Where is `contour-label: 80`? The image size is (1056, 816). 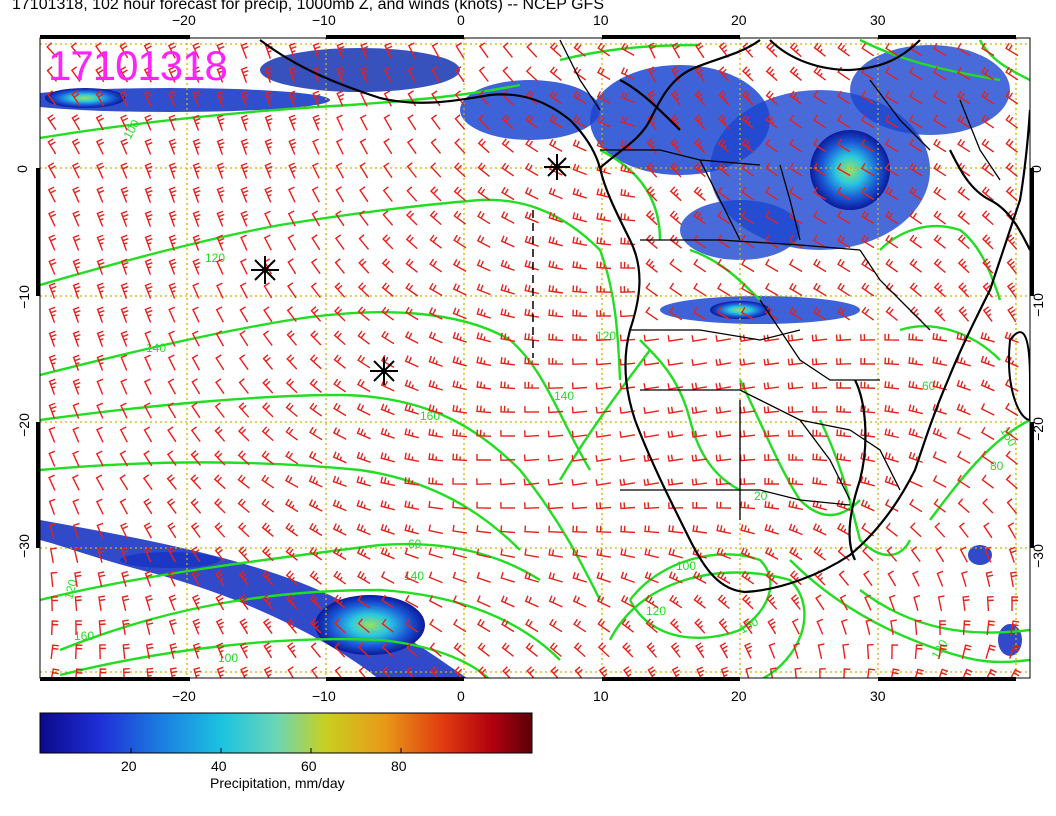
contour-label: 80 is located at coordinates (997, 466).